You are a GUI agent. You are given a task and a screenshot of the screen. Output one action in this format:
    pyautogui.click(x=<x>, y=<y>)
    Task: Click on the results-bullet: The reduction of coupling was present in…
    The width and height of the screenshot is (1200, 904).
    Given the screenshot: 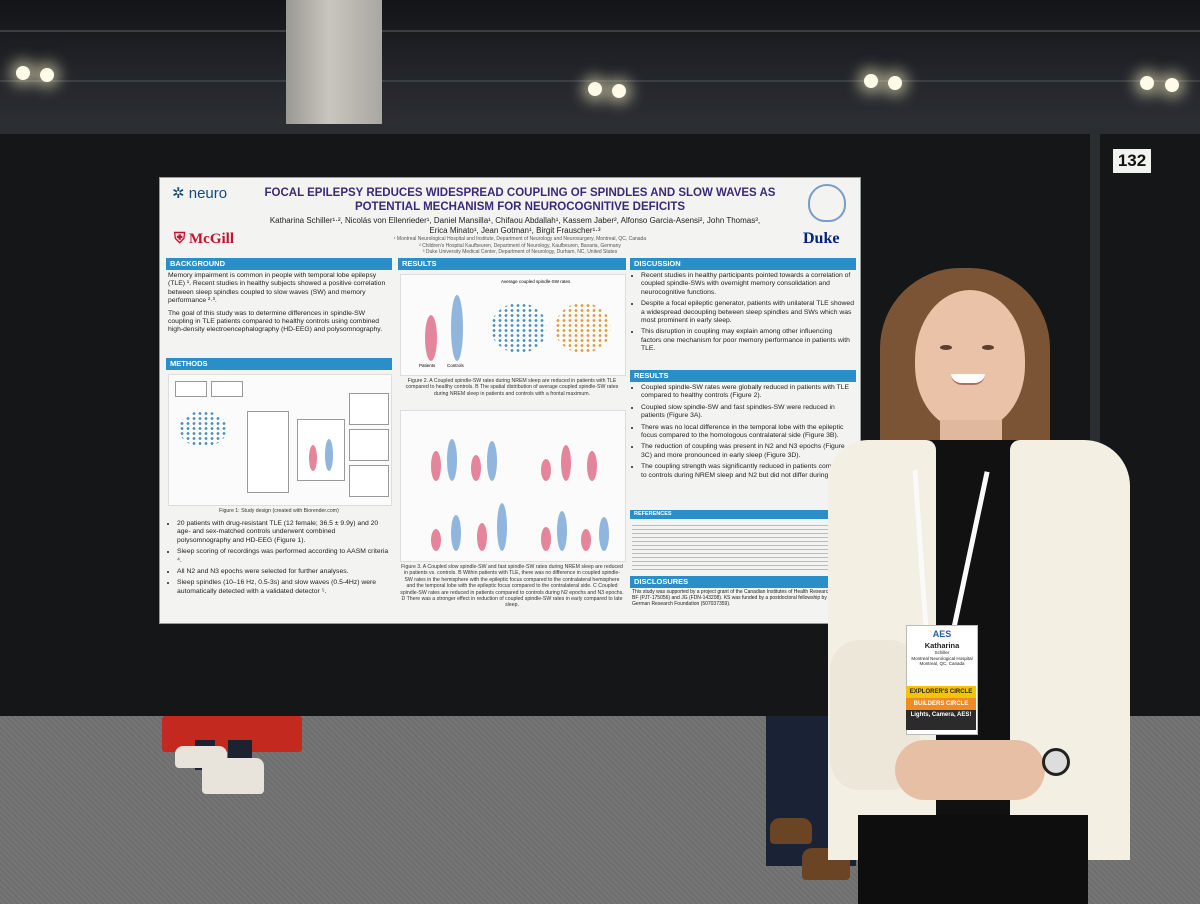 What is the action you would take?
    pyautogui.click(x=747, y=451)
    